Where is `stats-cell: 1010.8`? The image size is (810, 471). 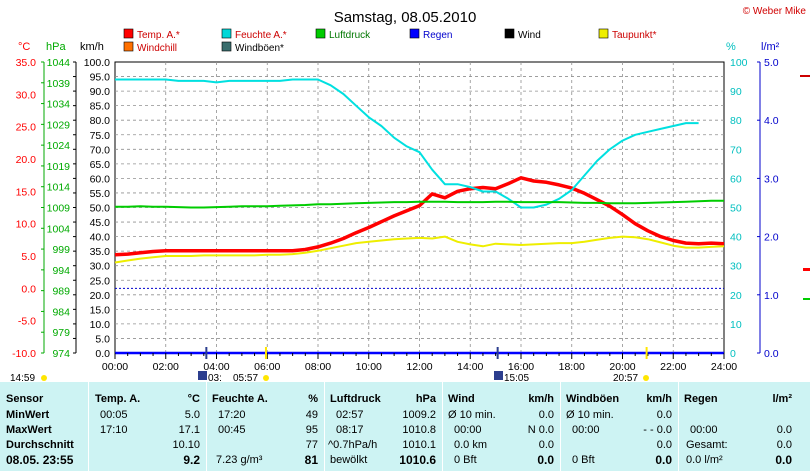
stats-cell: 1010.8 is located at coordinates (419, 430).